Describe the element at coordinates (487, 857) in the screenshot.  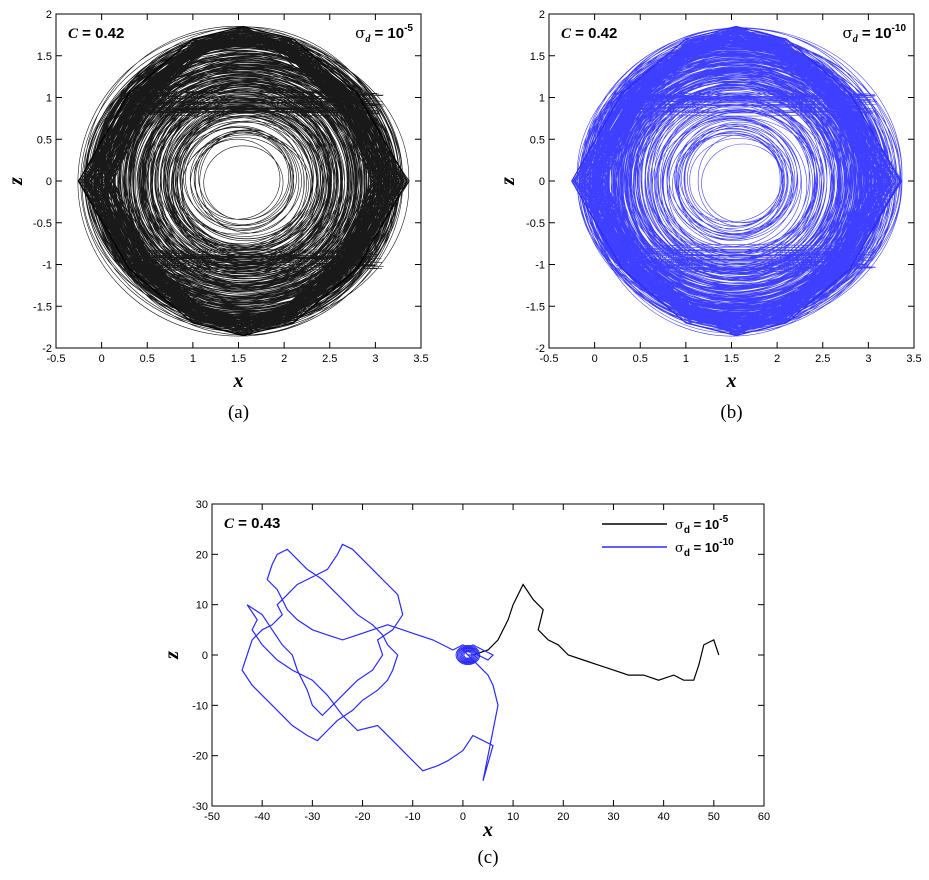
I see `panel-caption: (c)` at that location.